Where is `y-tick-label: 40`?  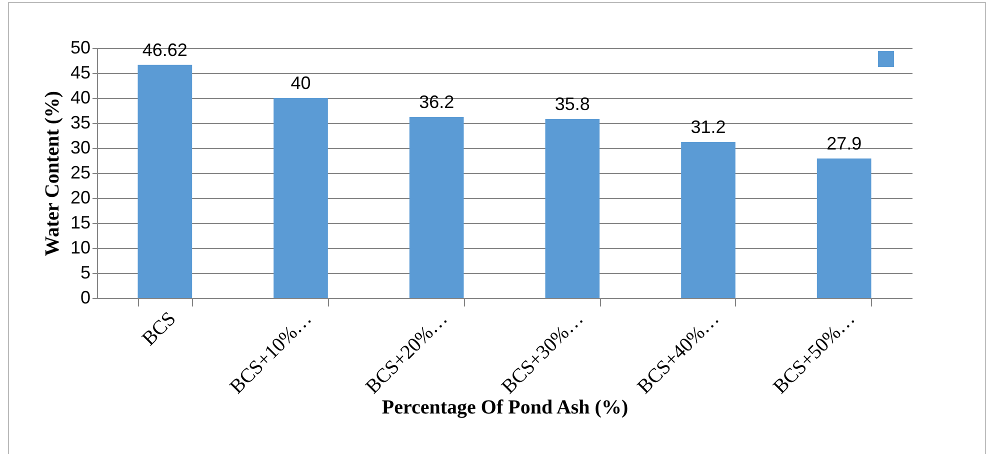 y-tick-label: 40 is located at coordinates (80, 98).